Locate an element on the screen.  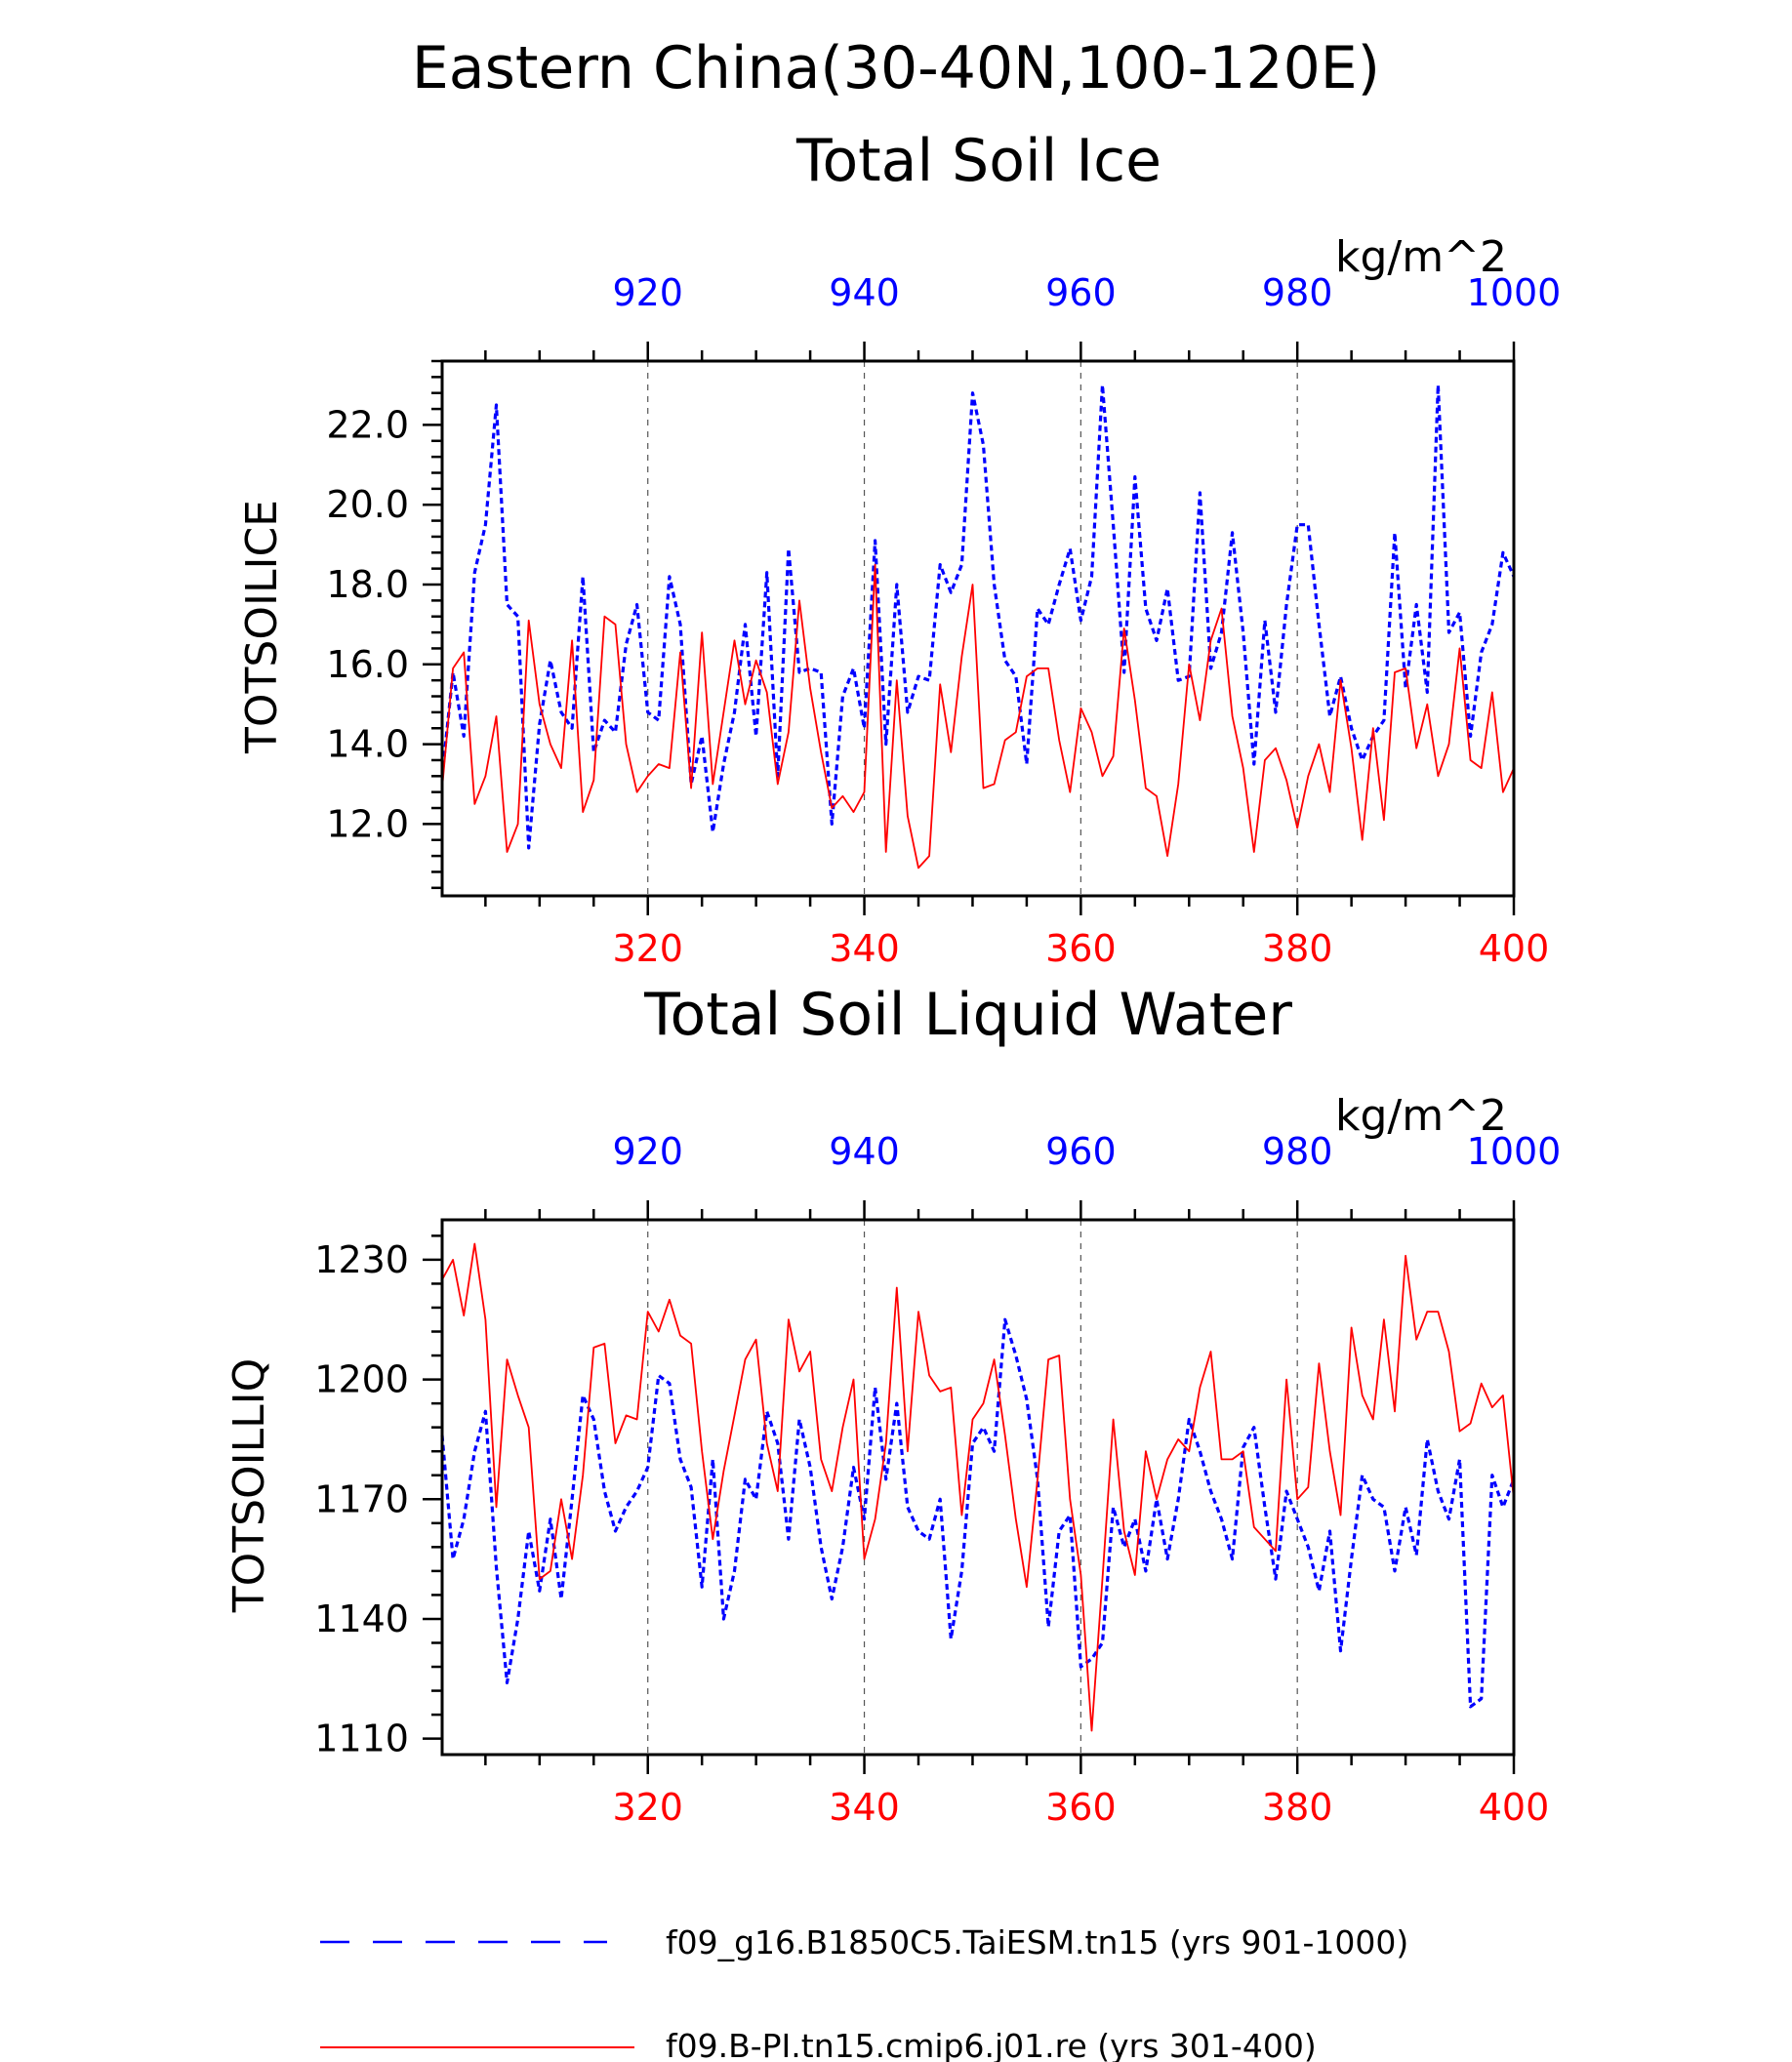
y-tick-label: 20.0 is located at coordinates (367, 504).